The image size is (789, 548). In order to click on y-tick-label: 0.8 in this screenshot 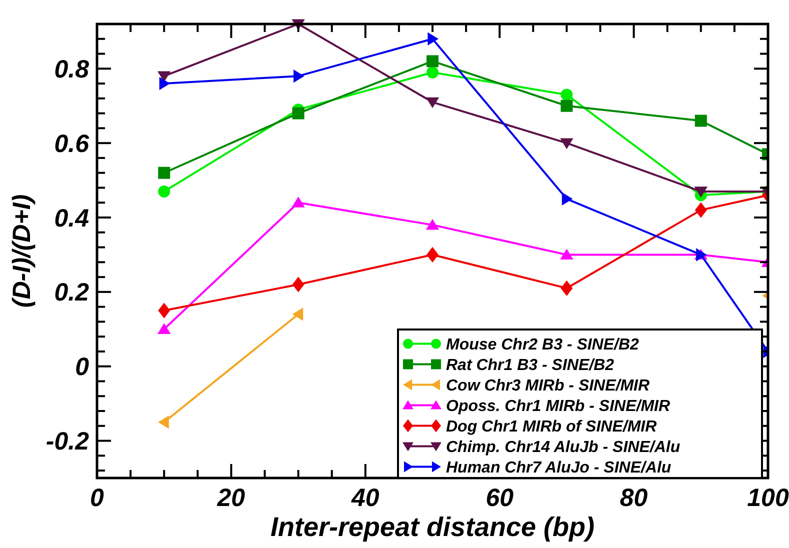, I will do `click(72, 69)`.